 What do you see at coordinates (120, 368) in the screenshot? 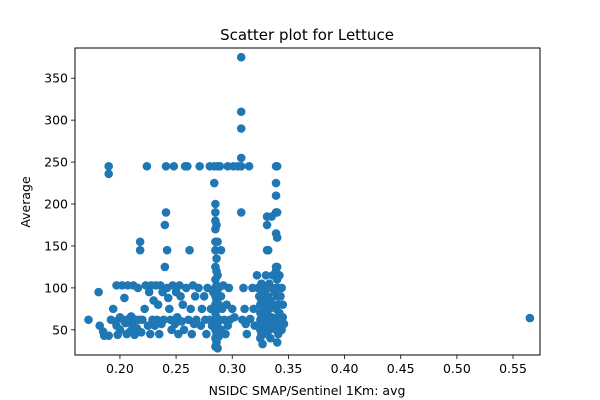
I see `x-tick-label: 0.20` at bounding box center [120, 368].